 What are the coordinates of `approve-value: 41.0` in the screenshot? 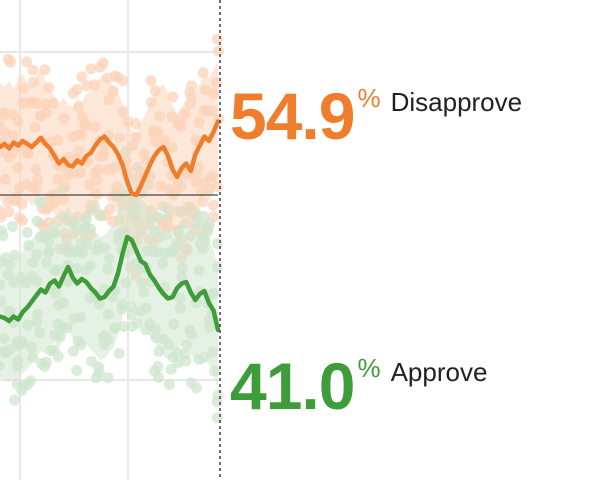 It's located at (292, 386).